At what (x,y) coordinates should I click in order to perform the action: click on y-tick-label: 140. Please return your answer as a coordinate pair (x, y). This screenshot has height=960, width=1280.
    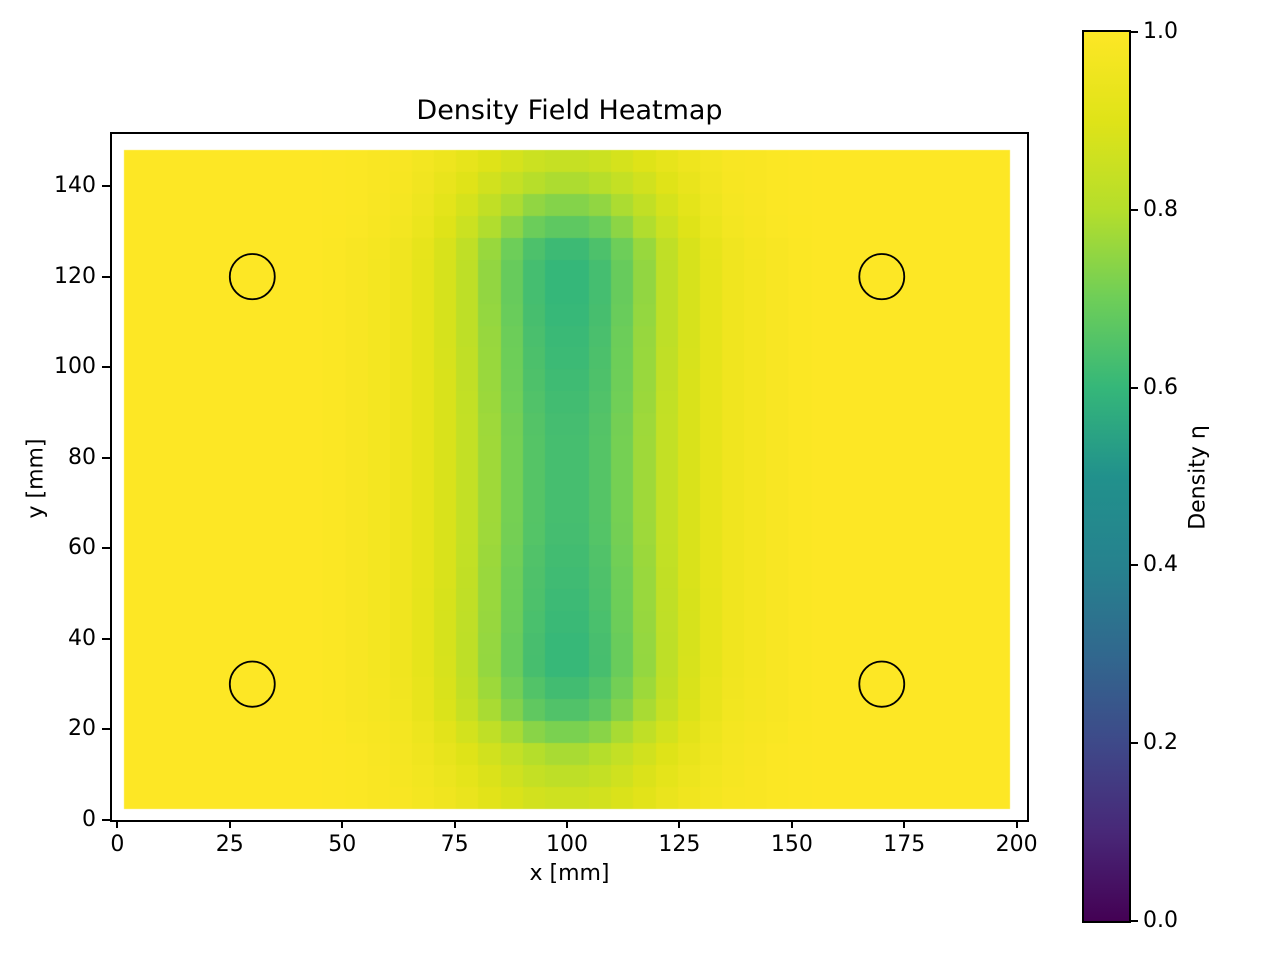
    Looking at the image, I should click on (75, 186).